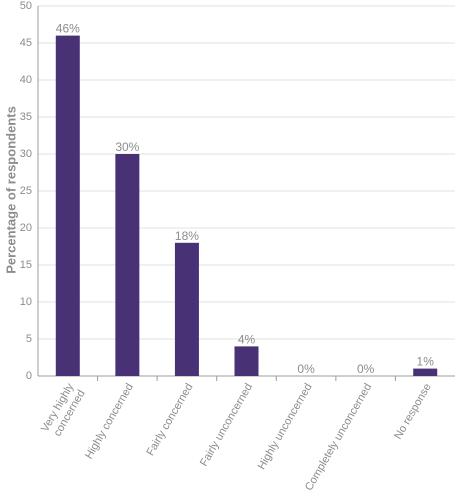  I want to click on x-tick-label: No response, so click(413, 412).